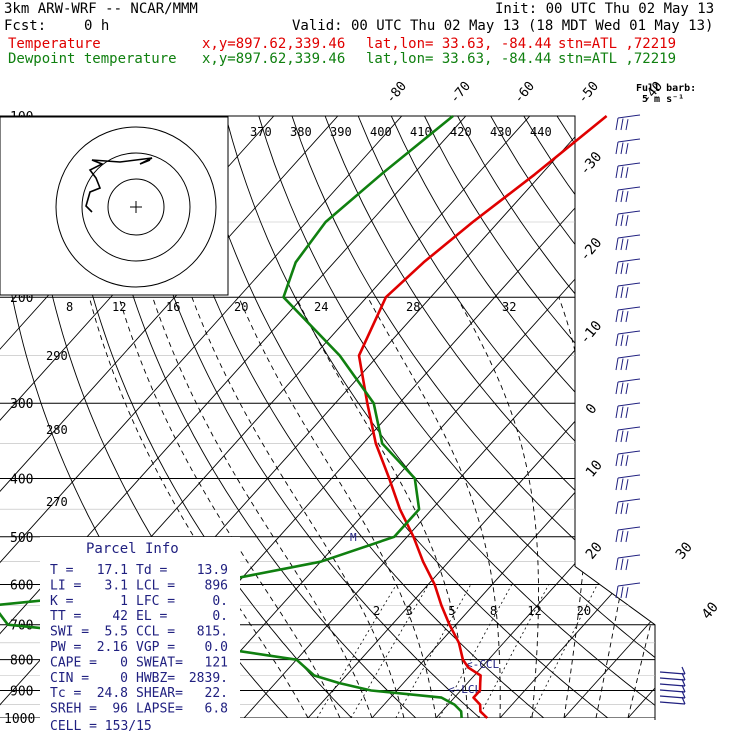 Image resolution: width=740 pixels, height=740 pixels. Describe the element at coordinates (541, 132) in the screenshot. I see `theta-top-label: 440` at that location.